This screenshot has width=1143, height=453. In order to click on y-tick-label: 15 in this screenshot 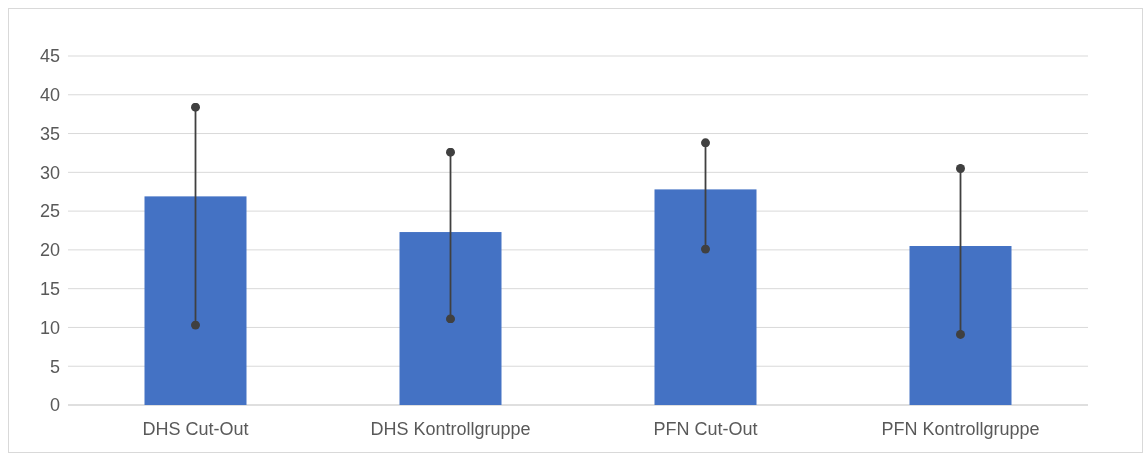, I will do `click(49, 288)`.